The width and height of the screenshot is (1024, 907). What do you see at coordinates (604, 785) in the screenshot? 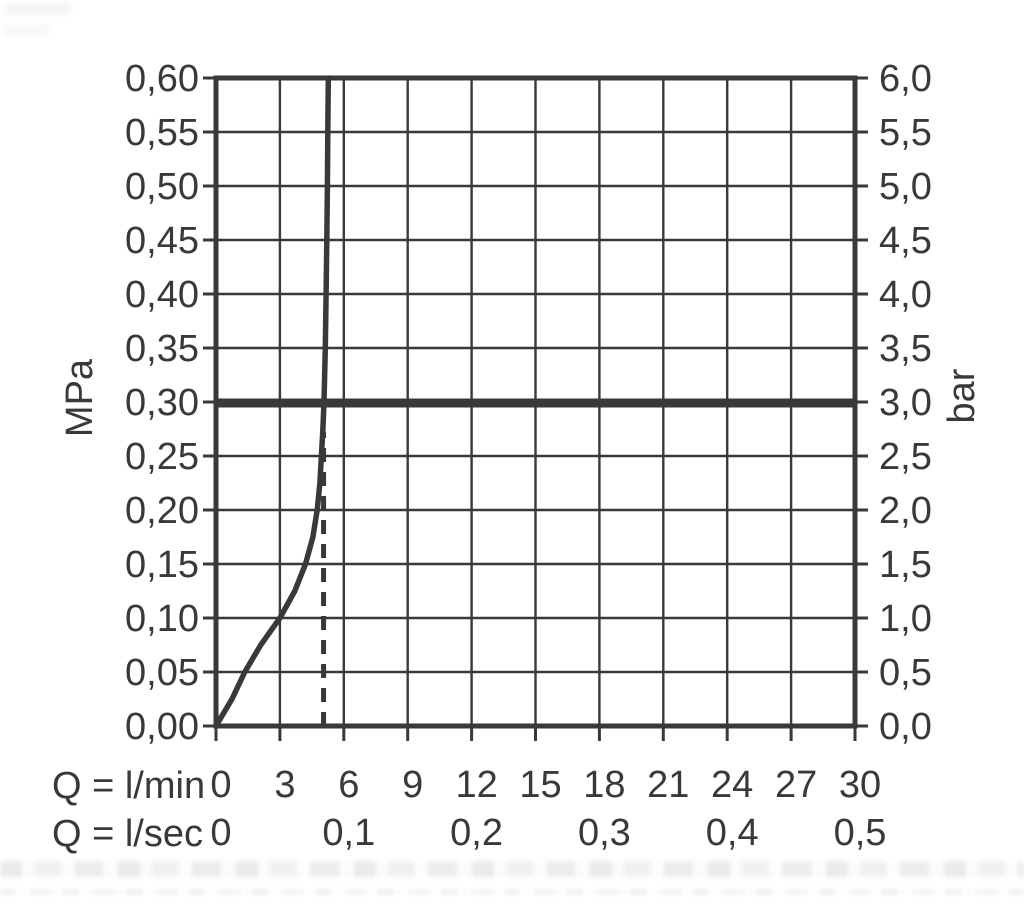
I see `x-lmin-tick-label: 18` at bounding box center [604, 785].